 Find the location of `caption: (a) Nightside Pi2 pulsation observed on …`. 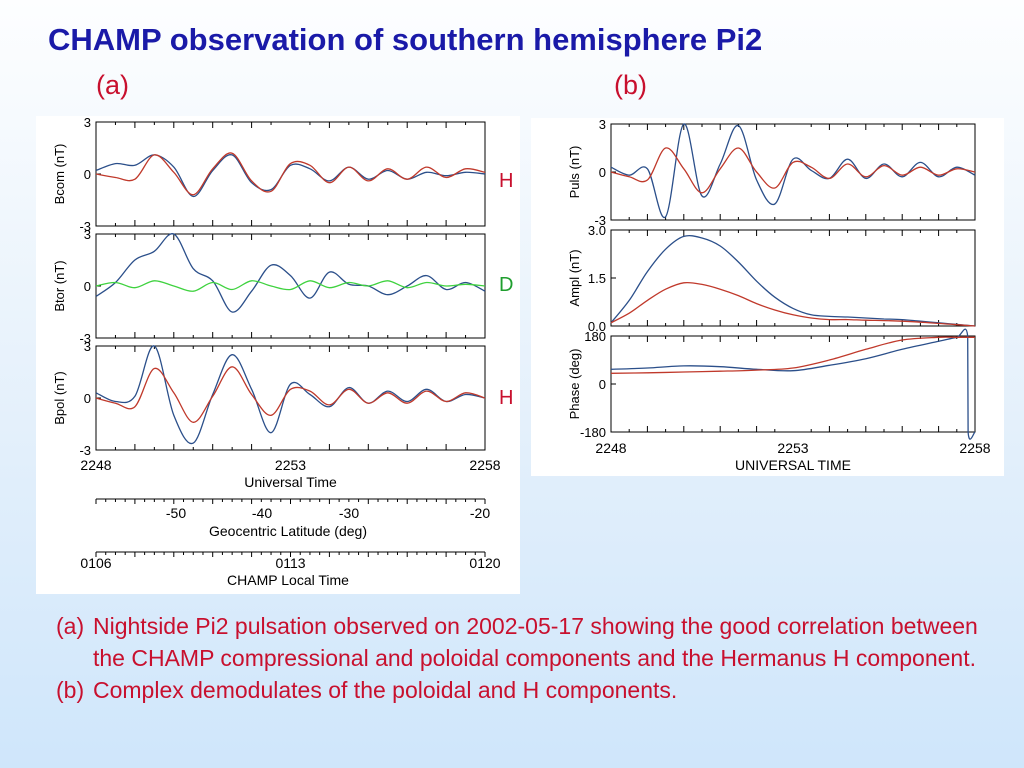

caption: (a) Nightside Pi2 pulsation observed on … is located at coordinates (521, 658).